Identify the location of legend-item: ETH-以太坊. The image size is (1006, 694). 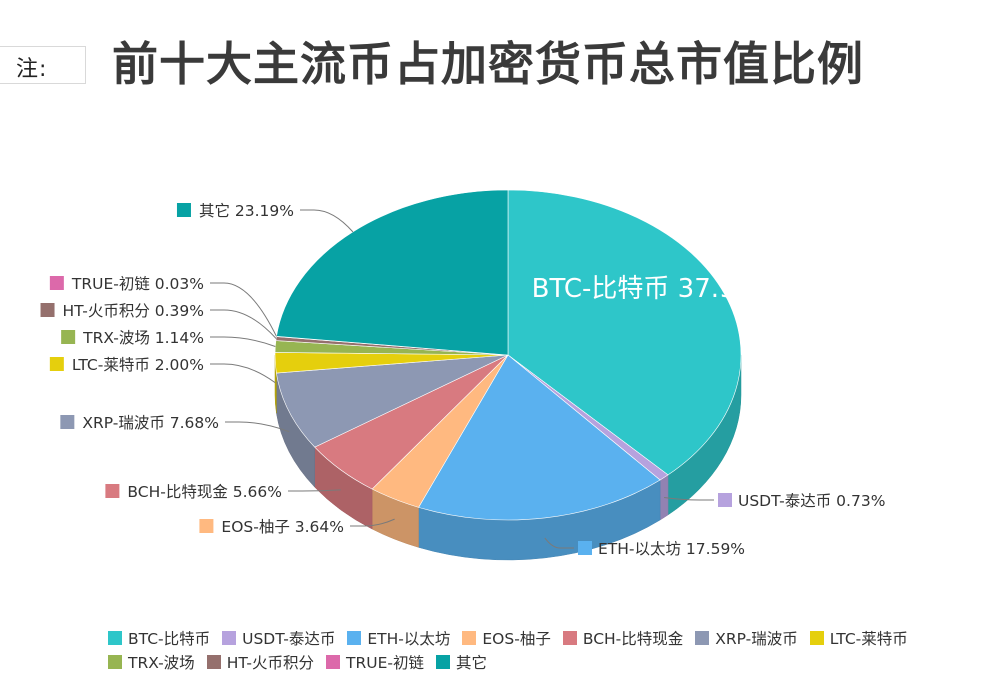
(398, 638).